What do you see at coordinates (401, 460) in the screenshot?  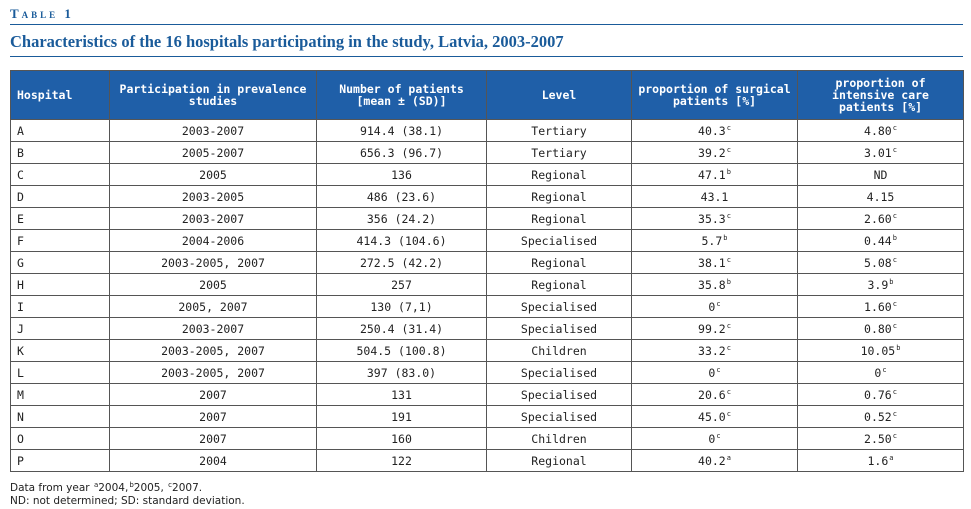 I see `cell-patients: 122` at bounding box center [401, 460].